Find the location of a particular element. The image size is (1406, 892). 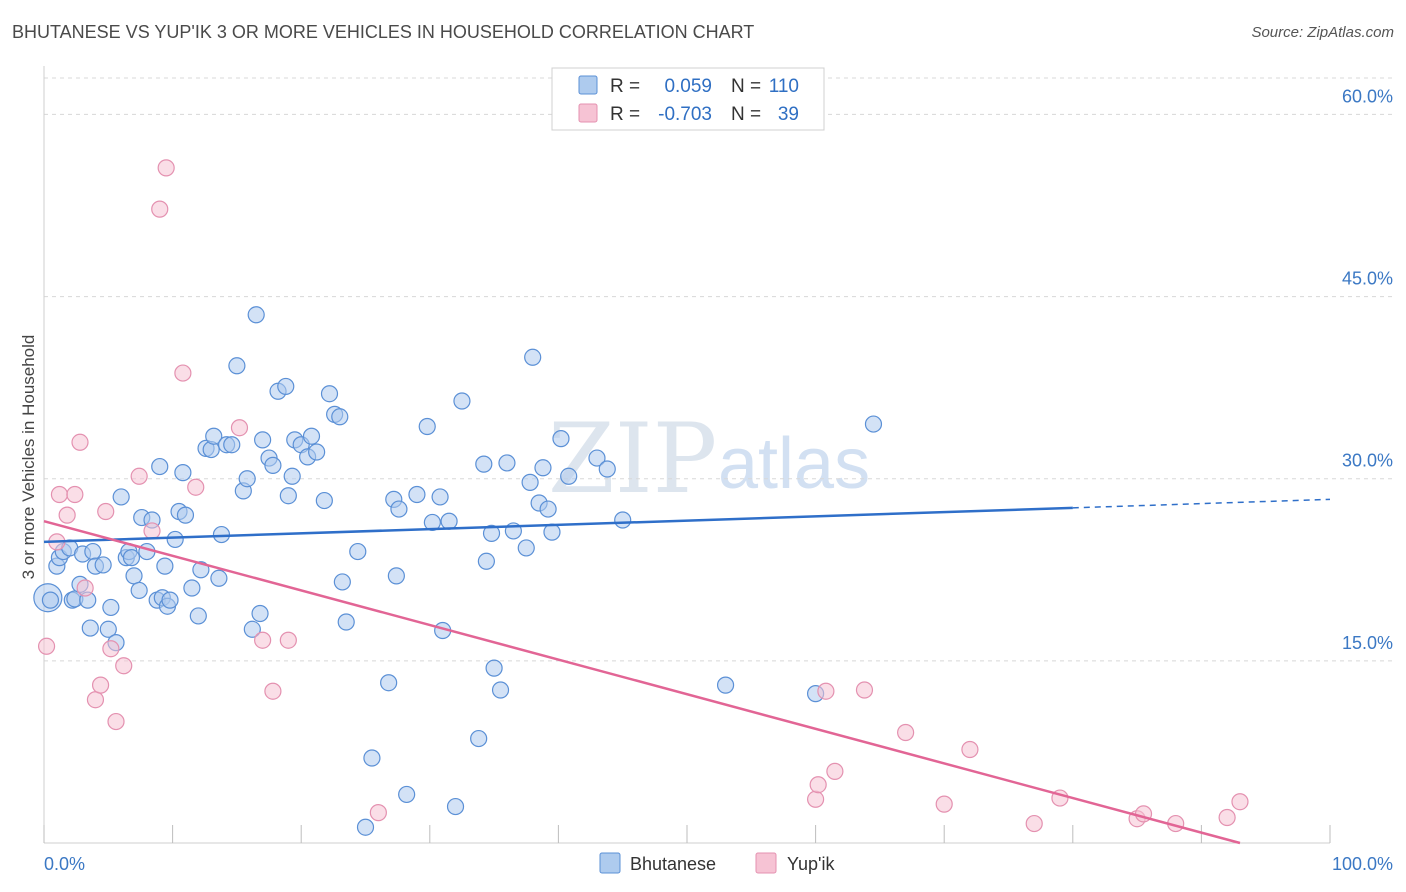

watermark-atlas: atlas is located at coordinates (794, 464).